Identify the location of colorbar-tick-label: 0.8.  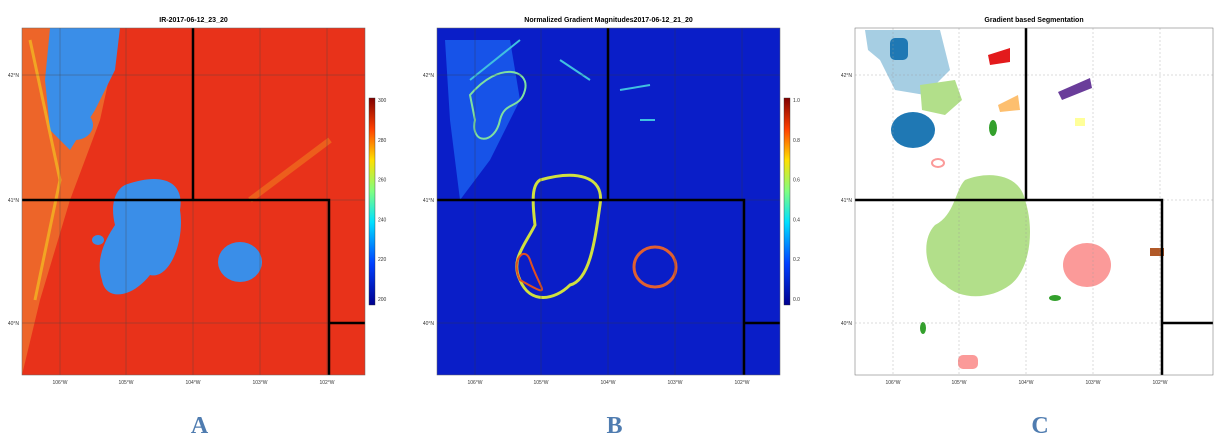
(796, 141).